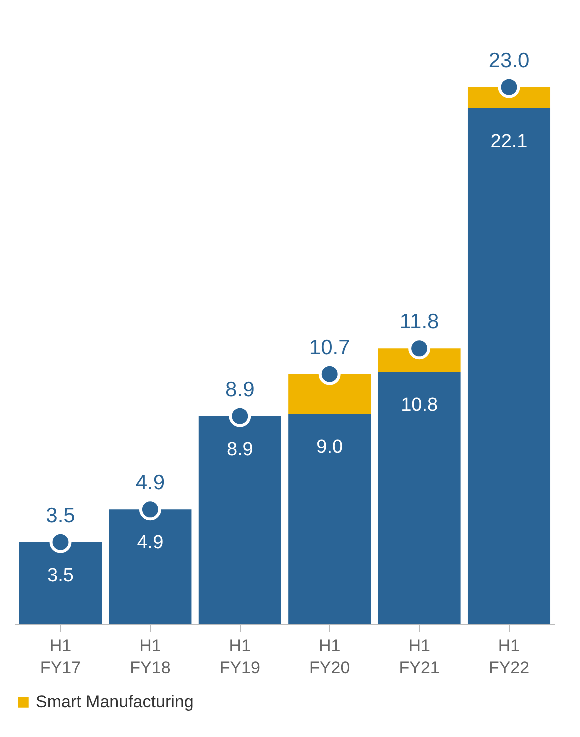 The width and height of the screenshot is (580, 737). What do you see at coordinates (330, 657) in the screenshot?
I see `x-tick-label: H1 FY20` at bounding box center [330, 657].